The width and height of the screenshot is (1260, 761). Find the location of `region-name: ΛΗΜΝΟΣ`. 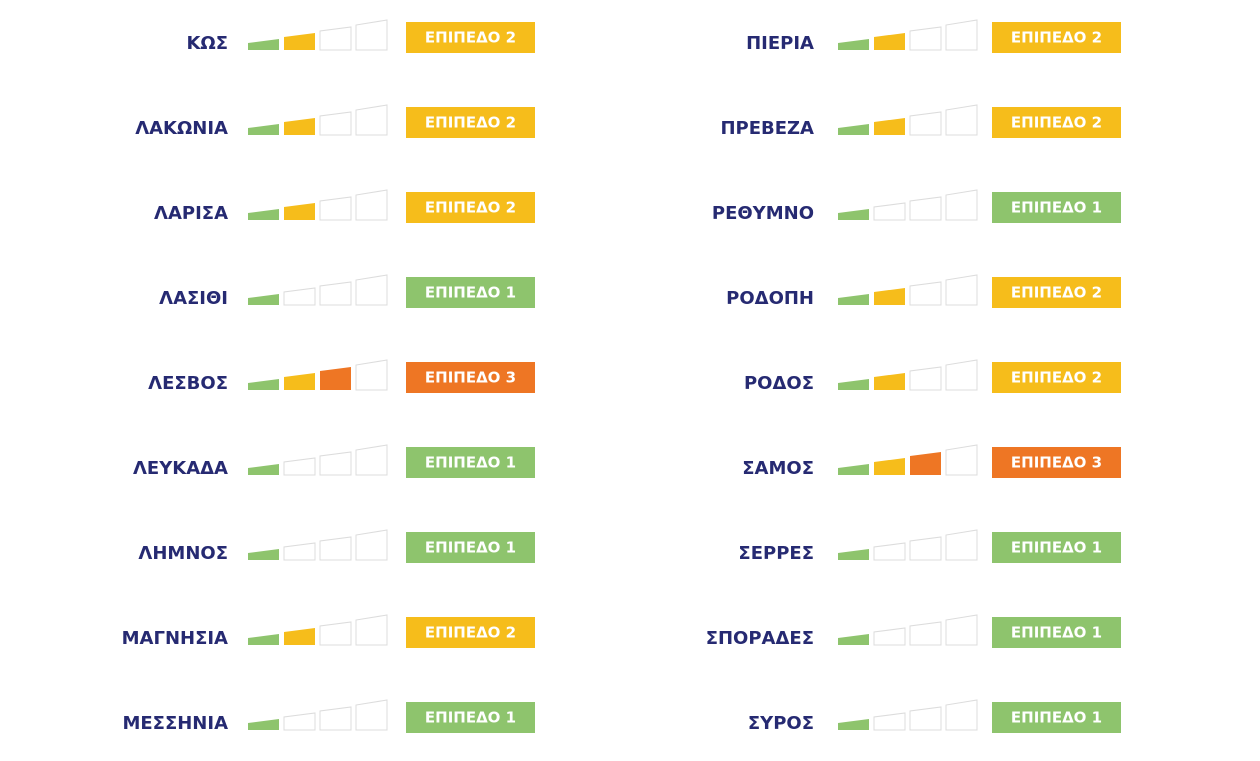

region-name: ΛΗΜΝΟΣ is located at coordinates (183, 553).